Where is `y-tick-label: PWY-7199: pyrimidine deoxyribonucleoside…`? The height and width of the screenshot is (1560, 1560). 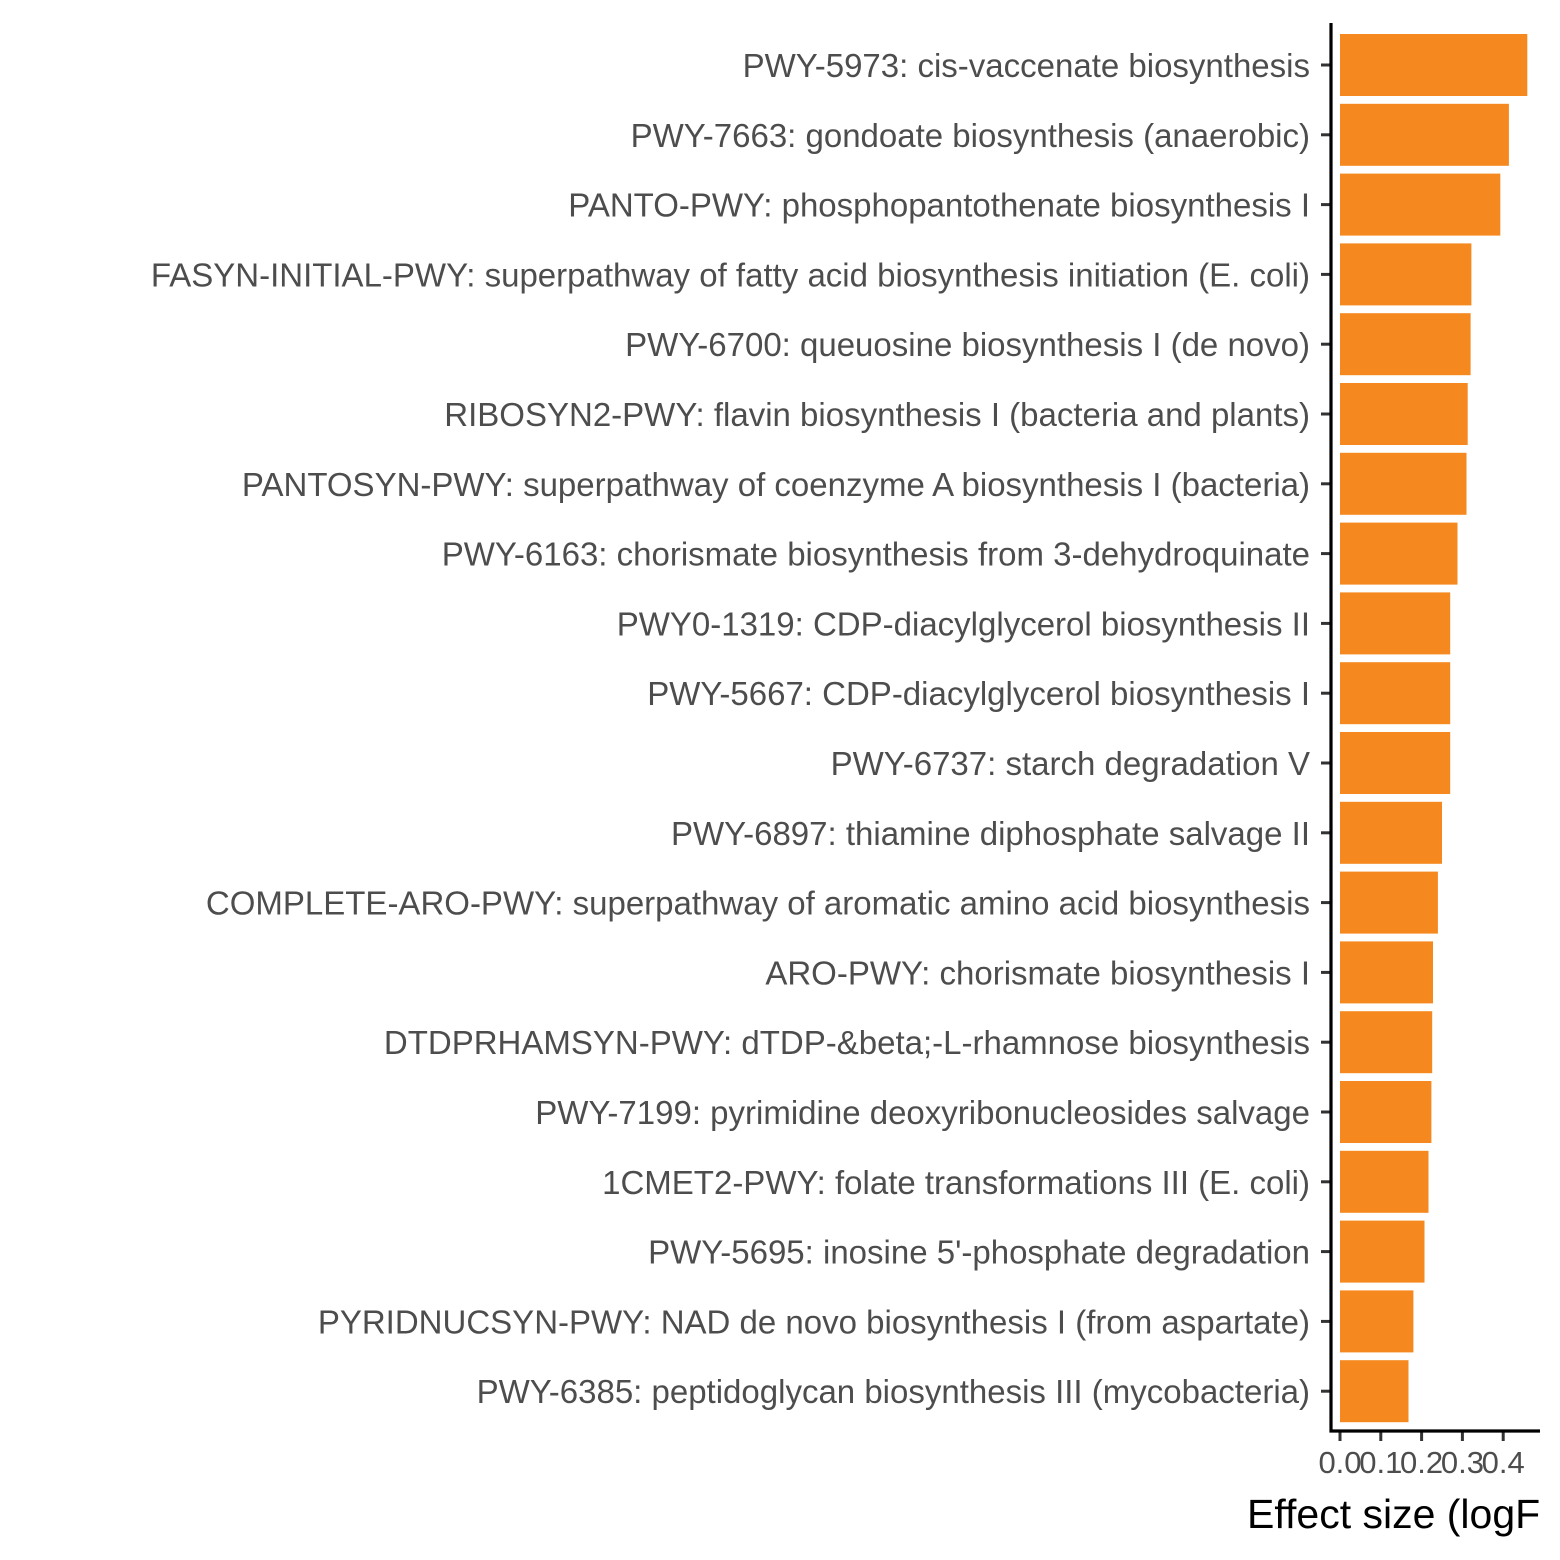 y-tick-label: PWY-7199: pyrimidine deoxyribonucleoside… is located at coordinates (922, 1112).